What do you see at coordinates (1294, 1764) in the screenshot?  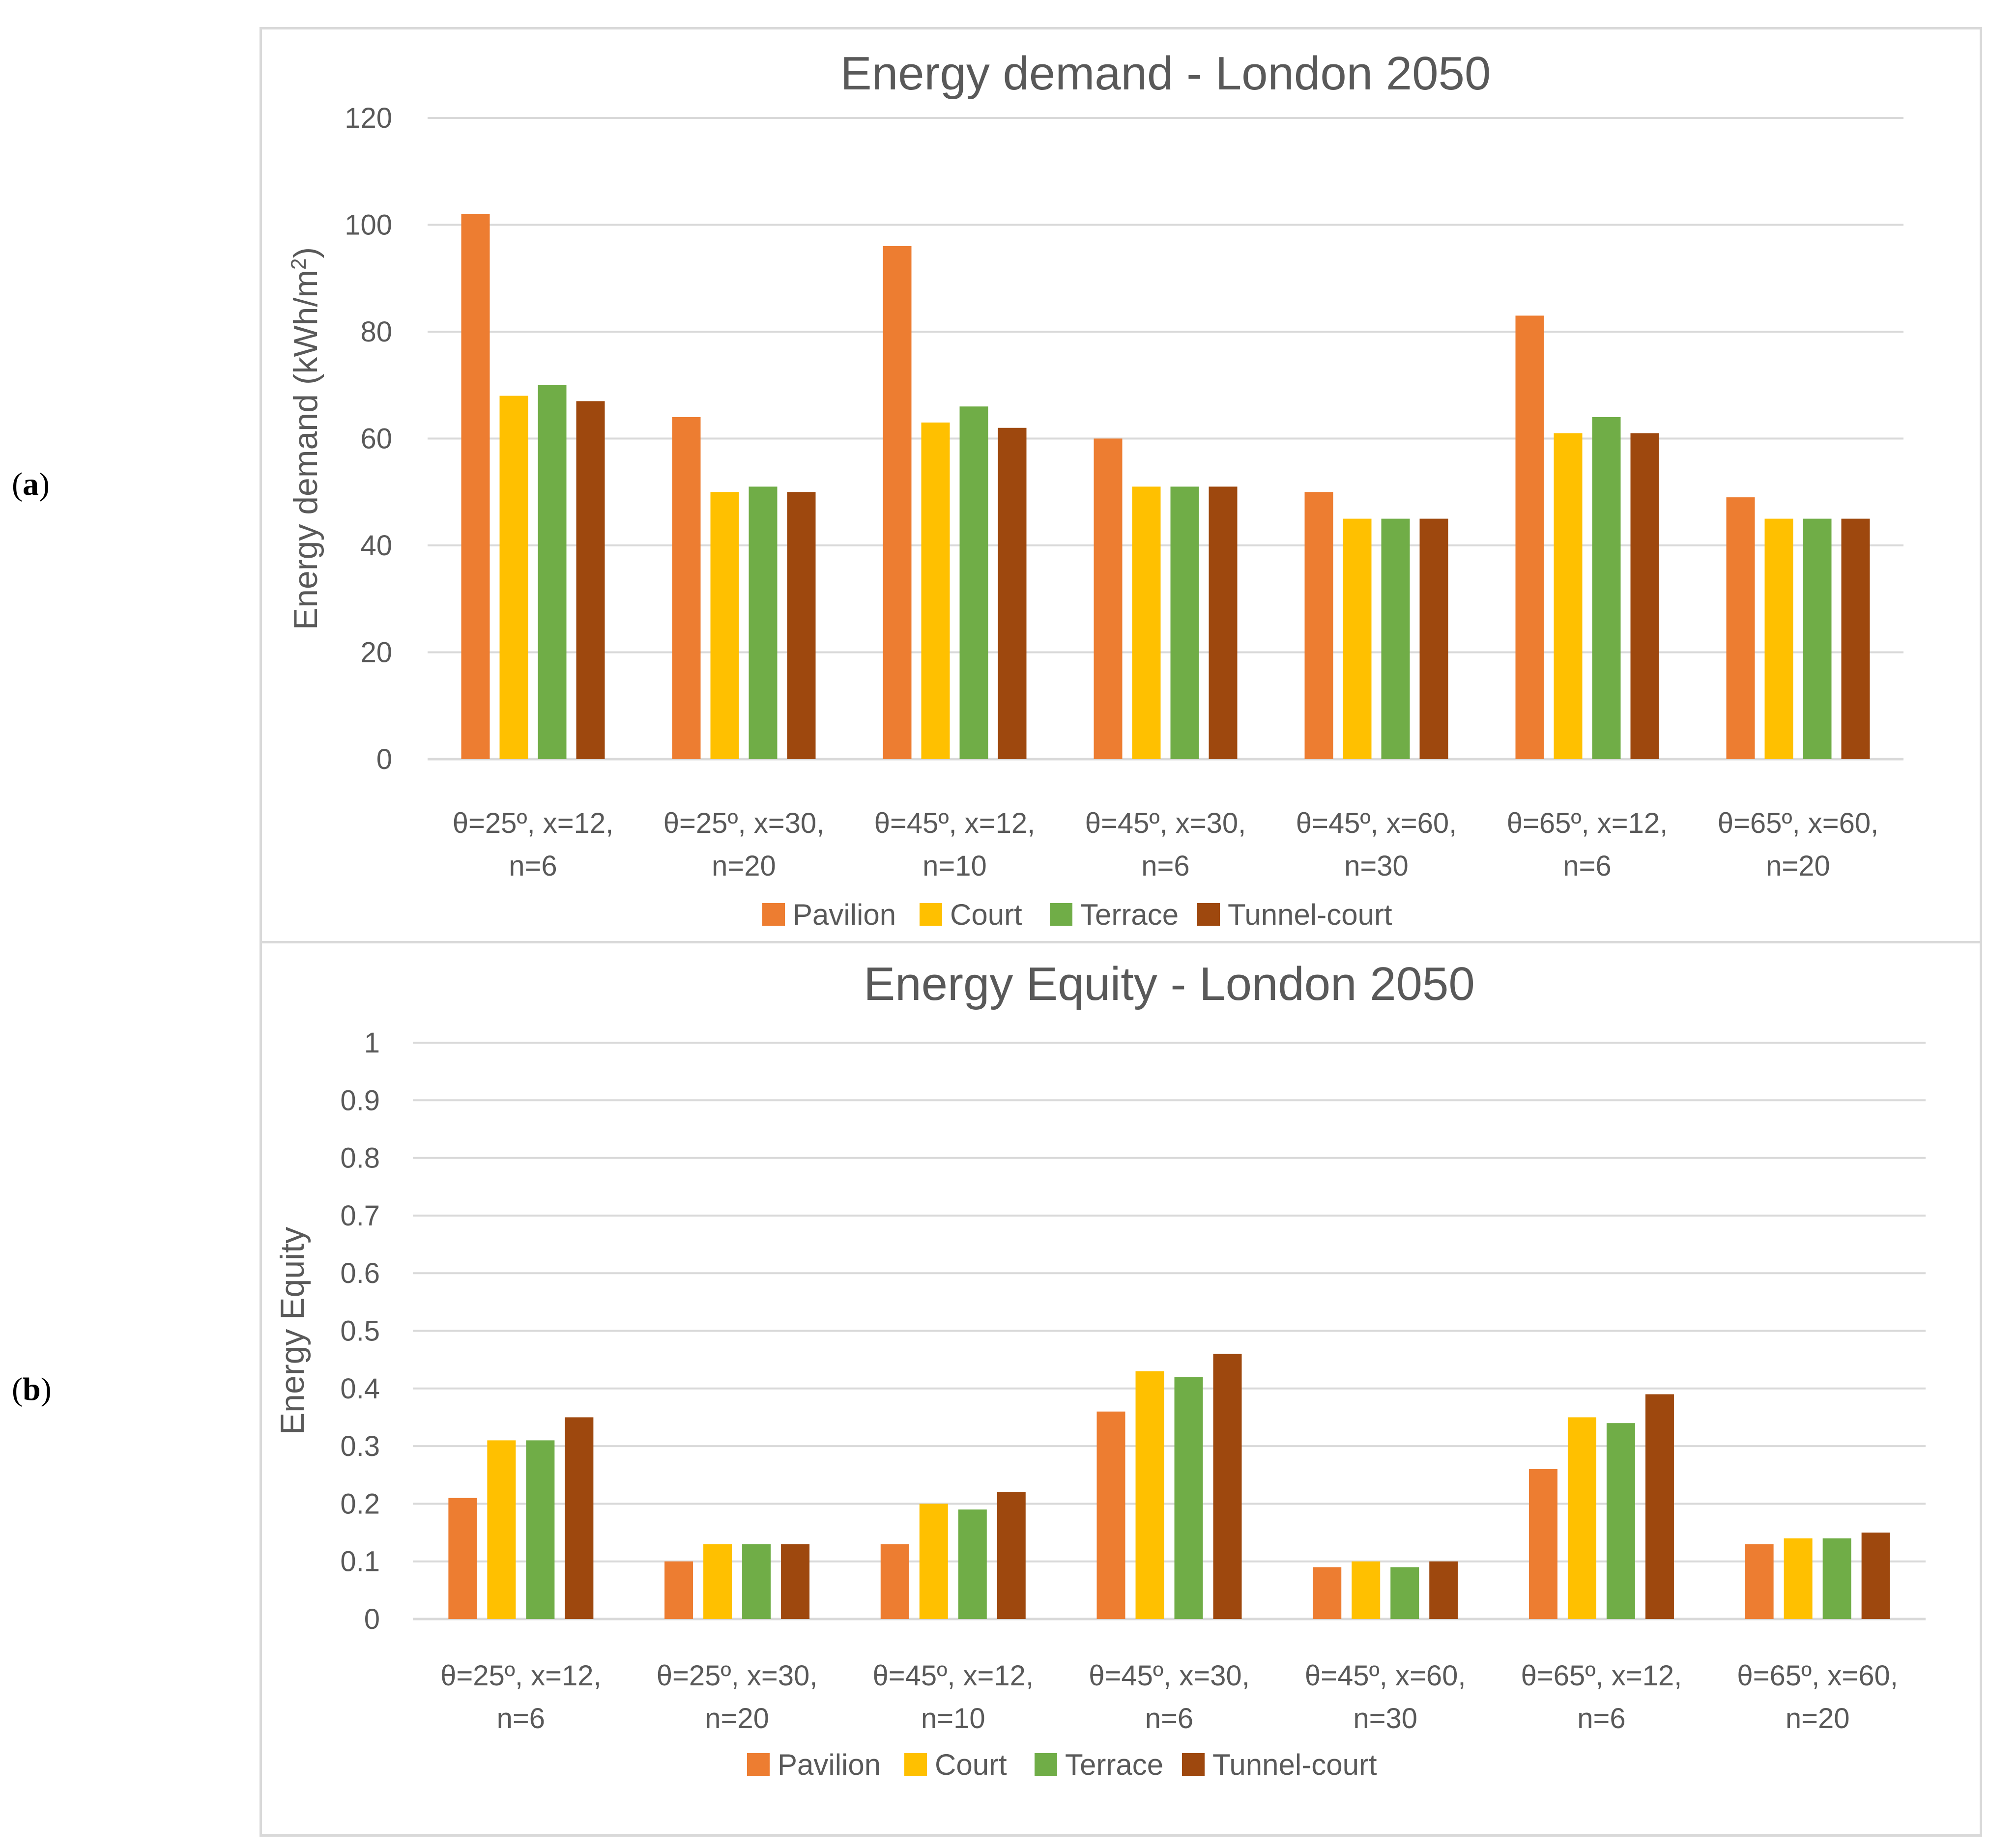 I see `equity-legend-label-tunnel-court: Tunnel-court` at bounding box center [1294, 1764].